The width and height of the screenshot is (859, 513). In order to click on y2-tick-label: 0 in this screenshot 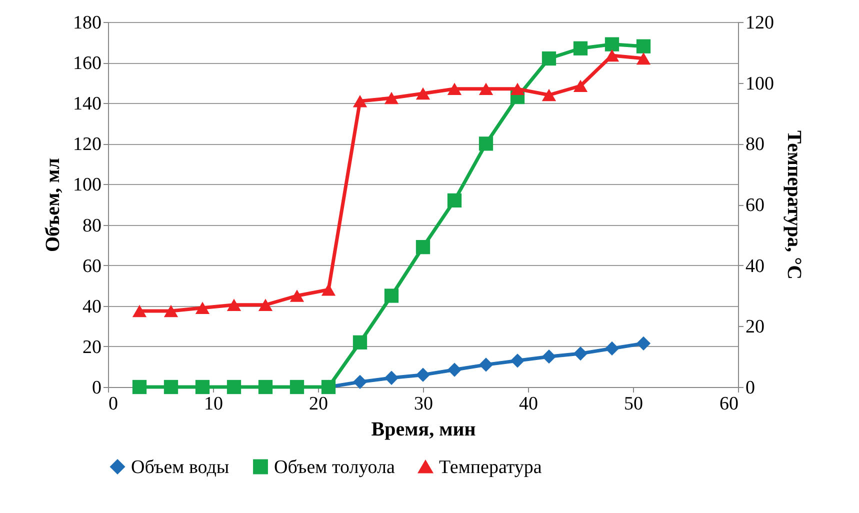, I will do `click(750, 388)`.